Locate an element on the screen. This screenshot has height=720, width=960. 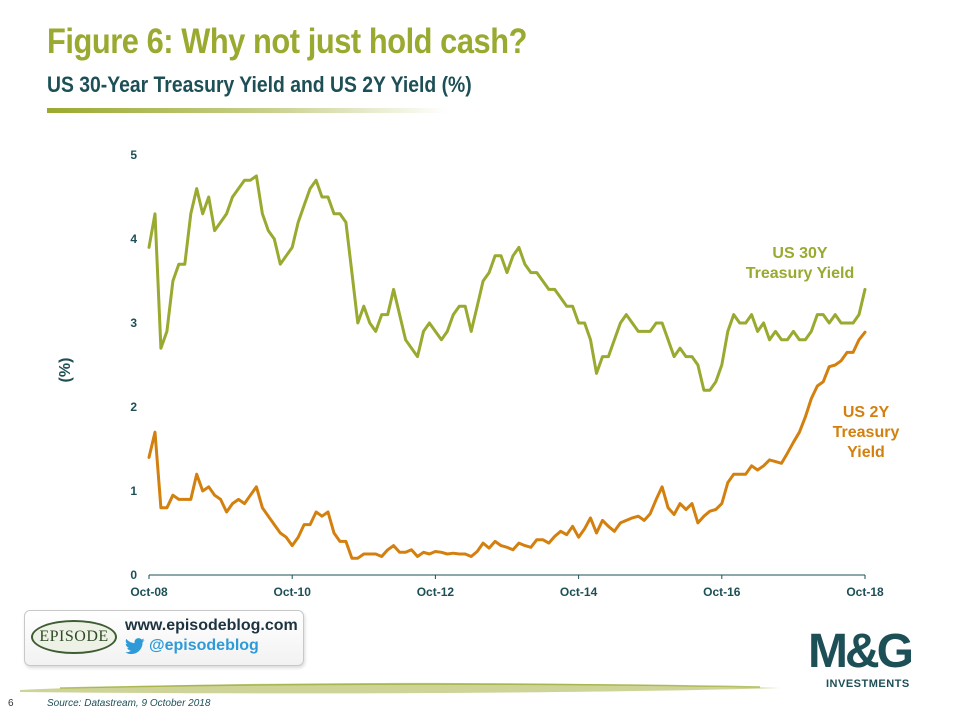
blog-promo-box: EPISODE www.episodeblog.com @episodeblog is located at coordinates (164, 638).